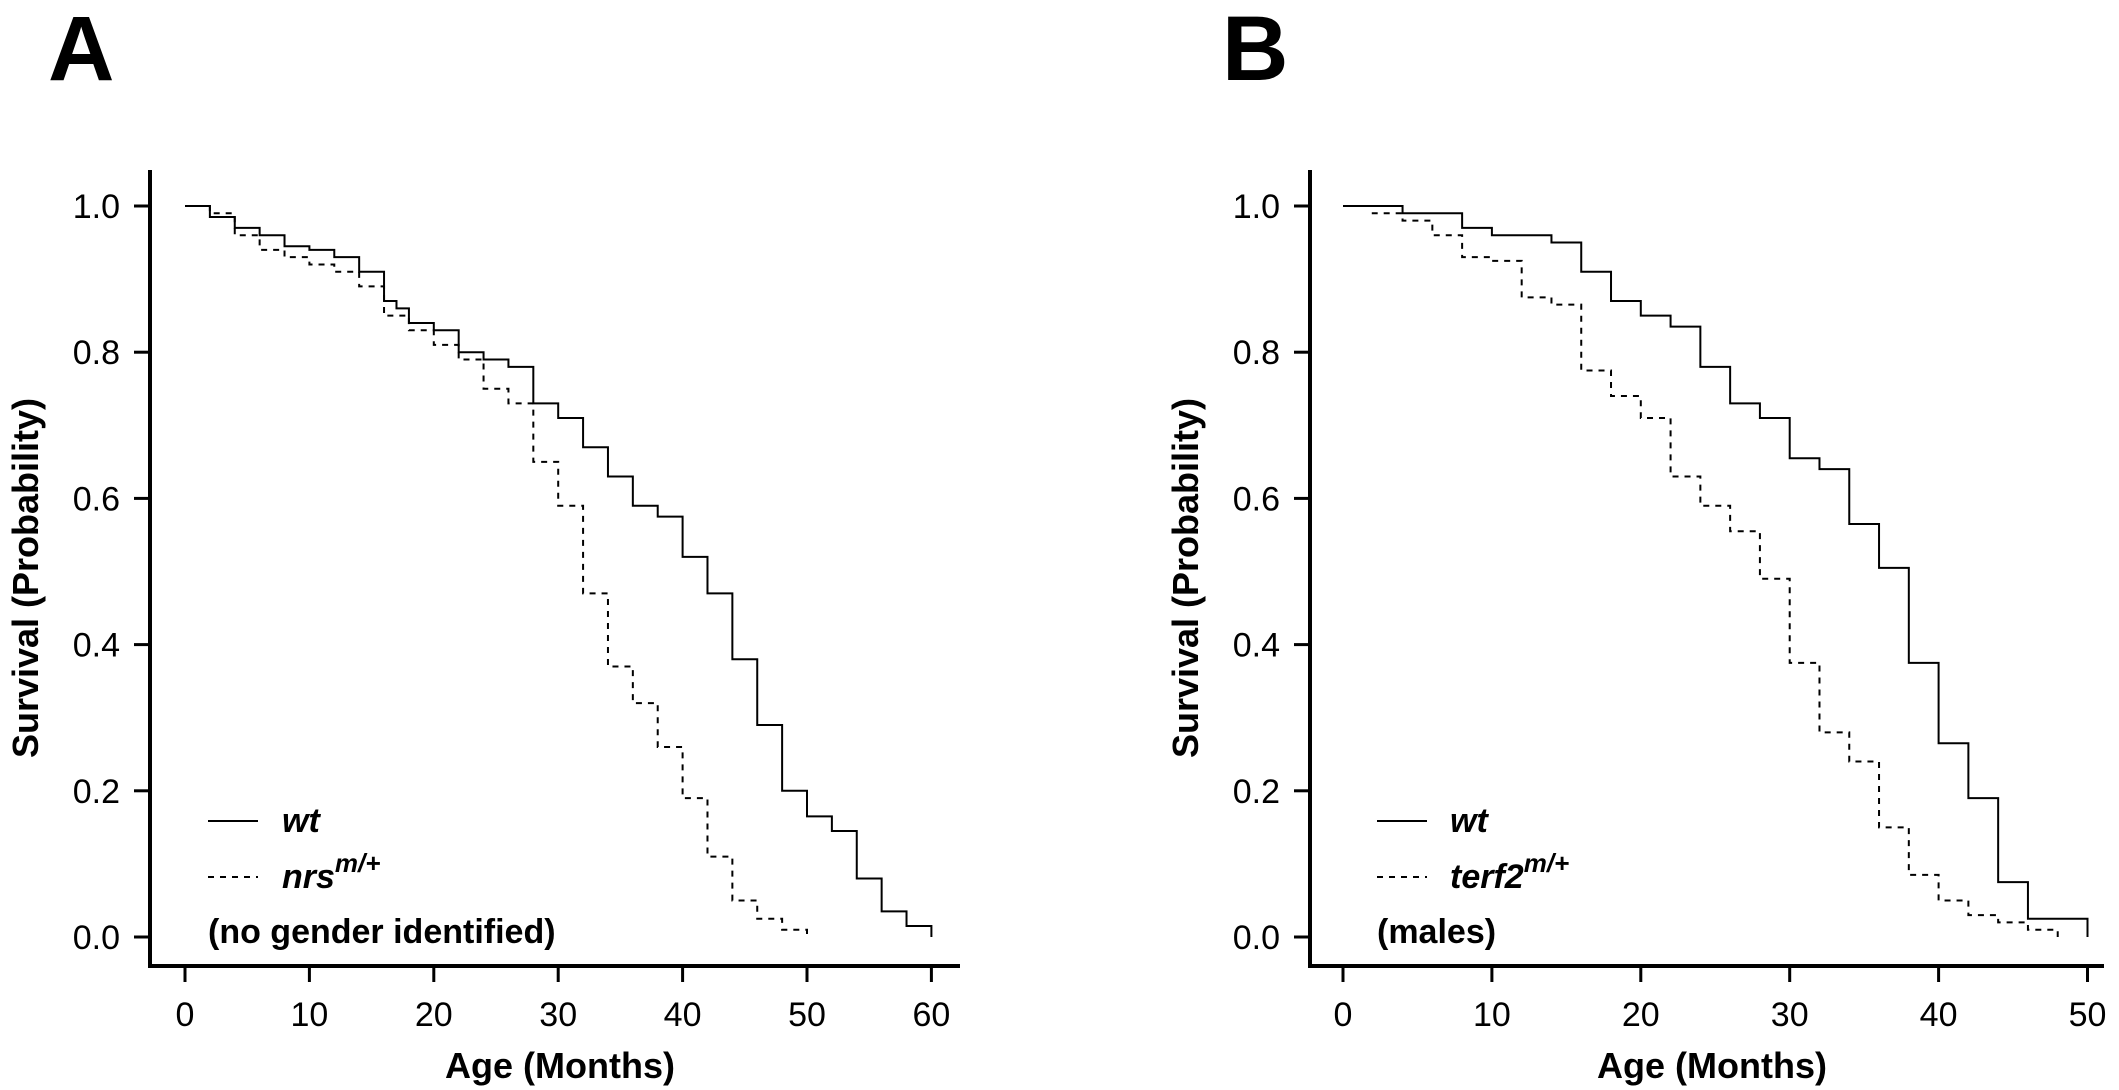  I want to click on x-tick-label-b: 30, so click(1790, 1015).